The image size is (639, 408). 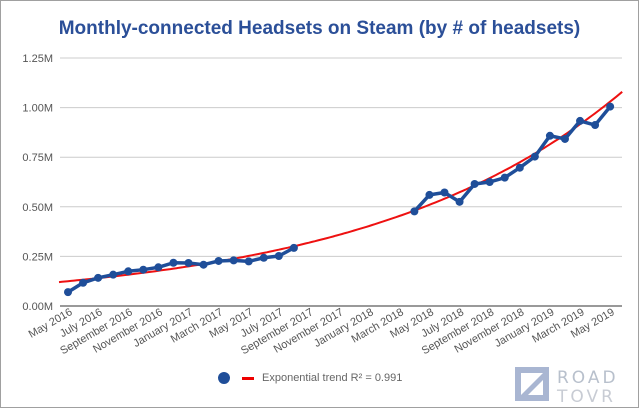 I want to click on y-tick-label: 1.25M, so click(x=37, y=59).